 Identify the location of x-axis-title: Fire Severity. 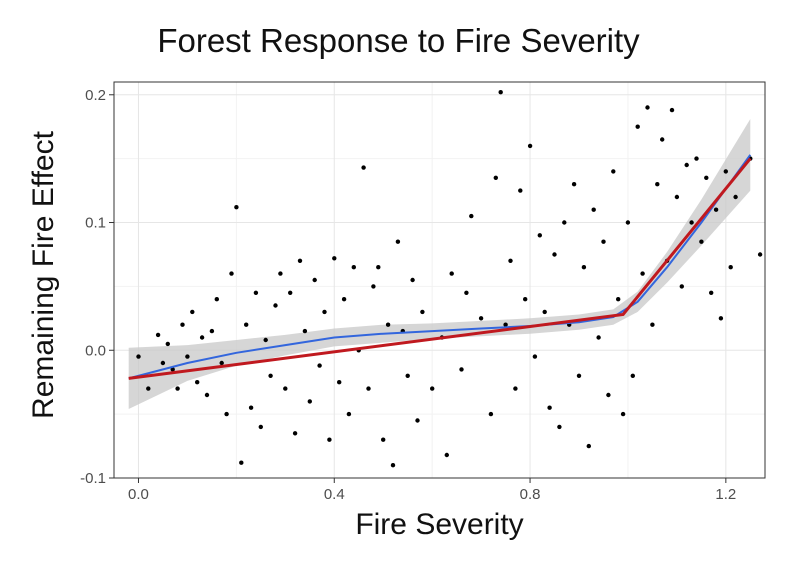
(439, 524).